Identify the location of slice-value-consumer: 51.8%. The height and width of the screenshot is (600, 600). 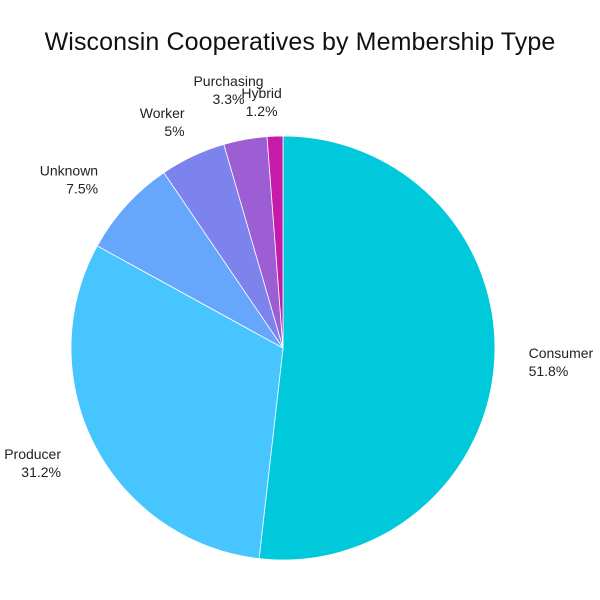
(549, 371).